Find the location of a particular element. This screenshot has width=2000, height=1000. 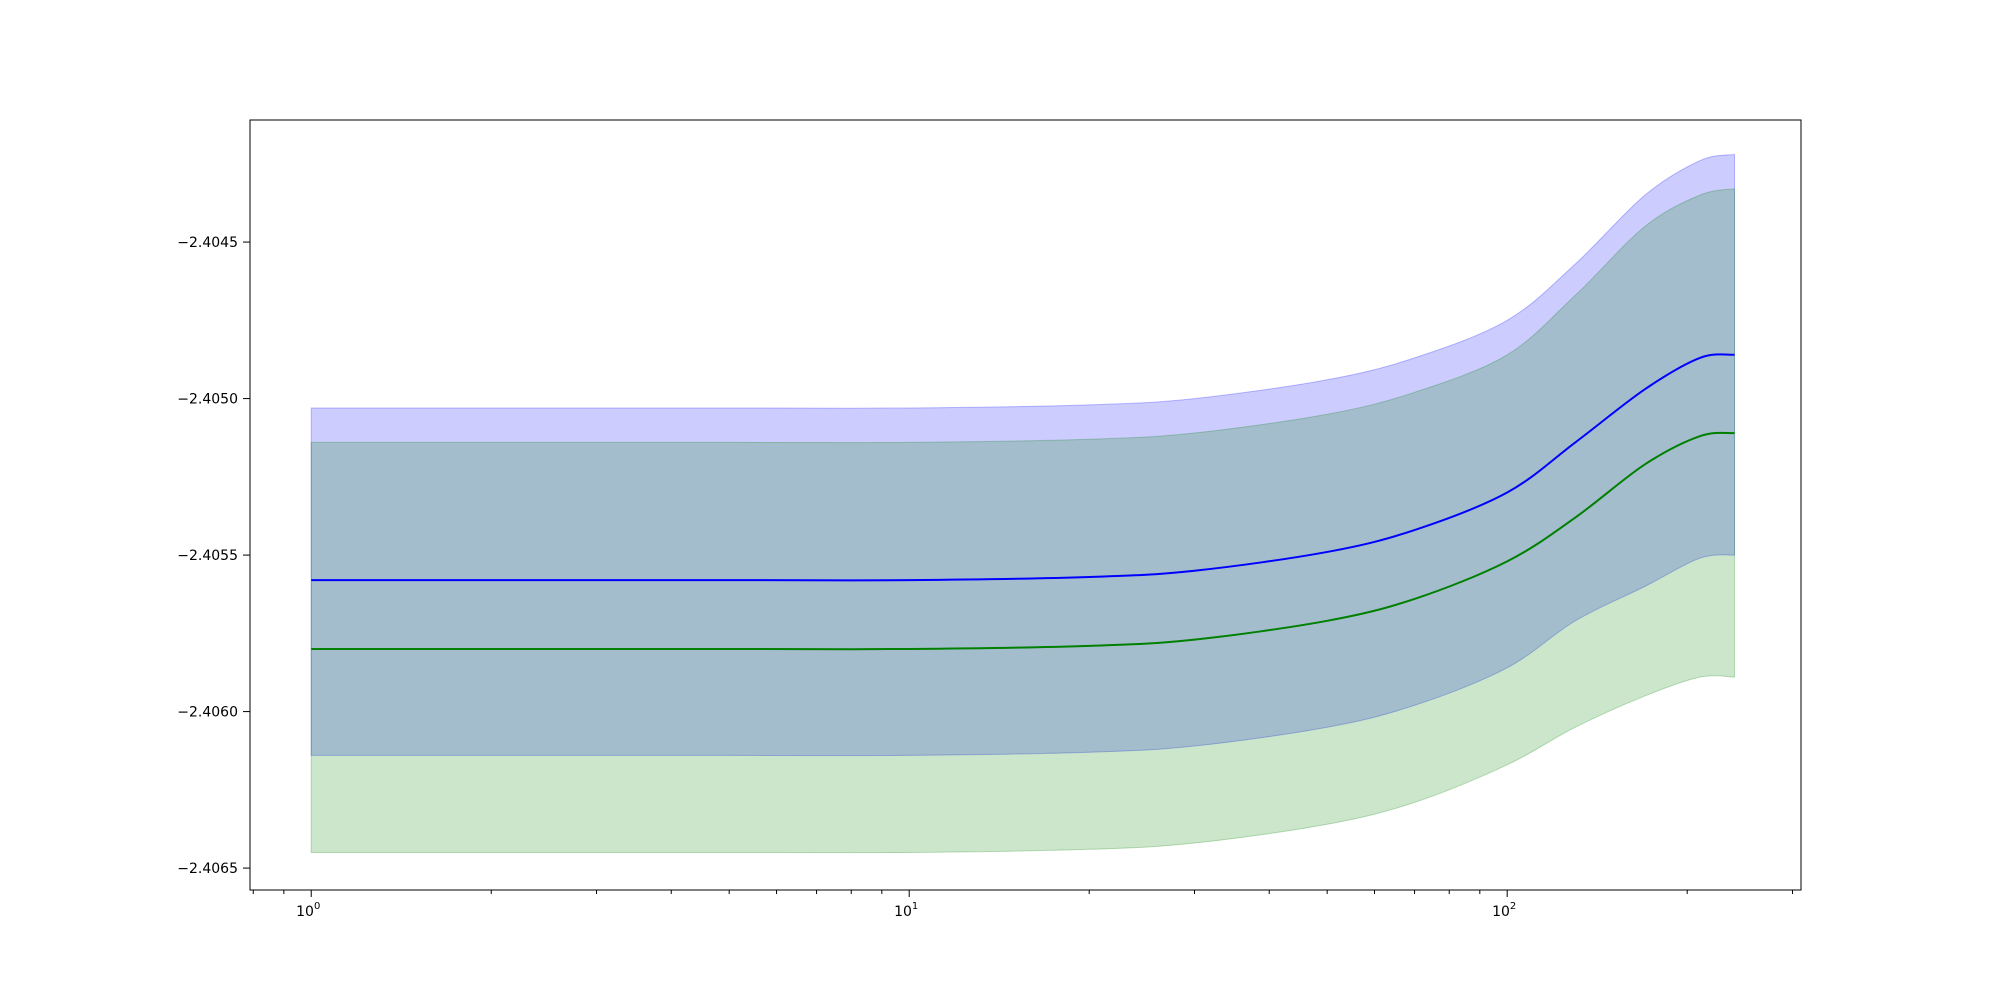

y-tick-label: −2.4065 is located at coordinates (207, 869).